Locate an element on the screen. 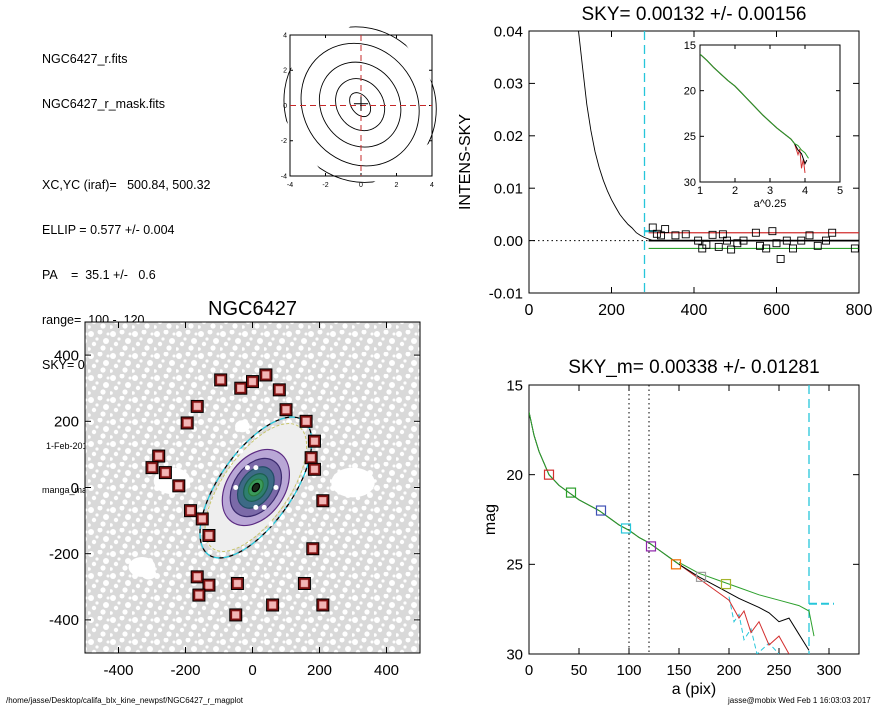  mag-x-tick-label: 150 is located at coordinates (678, 670).